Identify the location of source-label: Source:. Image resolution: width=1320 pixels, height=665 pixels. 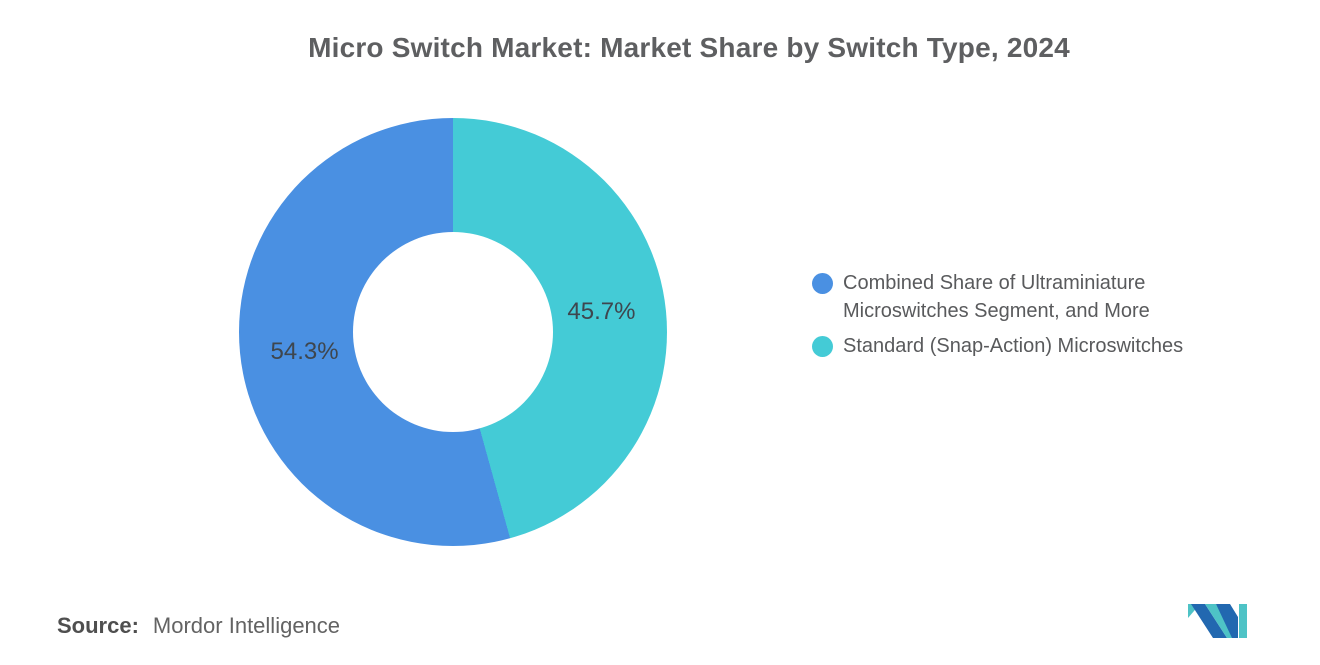
(98, 625).